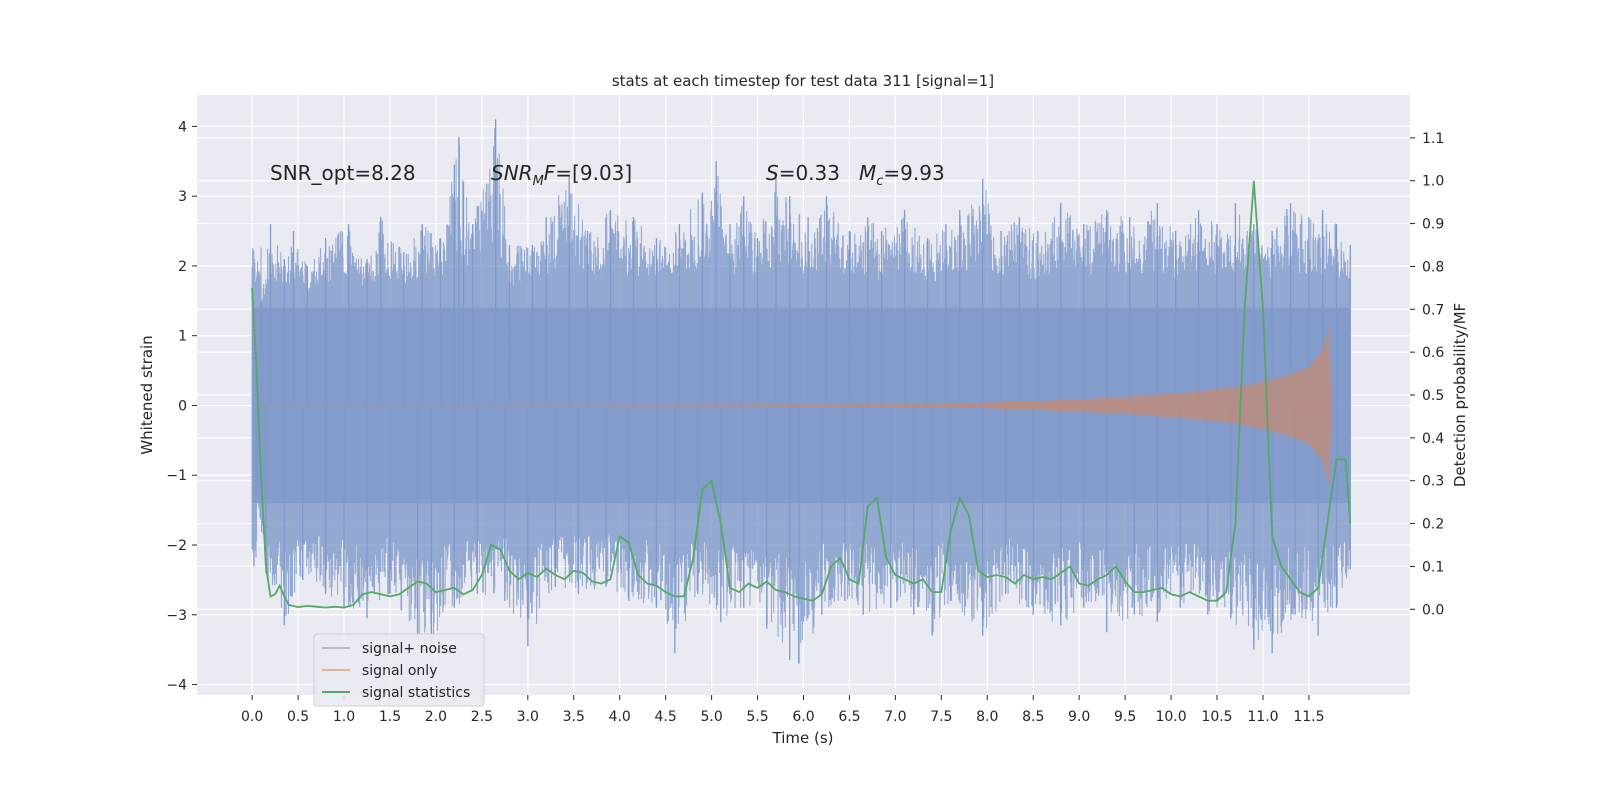  Describe the element at coordinates (182, 337) in the screenshot. I see `y-tick-label: 1` at that location.